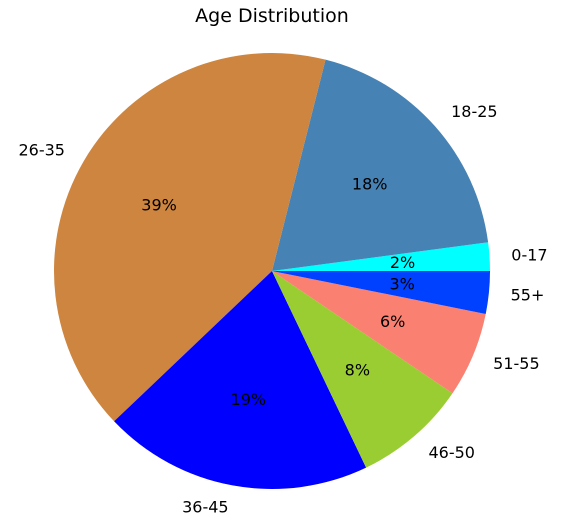  Describe the element at coordinates (205, 506) in the screenshot. I see `slice-label-36-45: 36-45` at that location.